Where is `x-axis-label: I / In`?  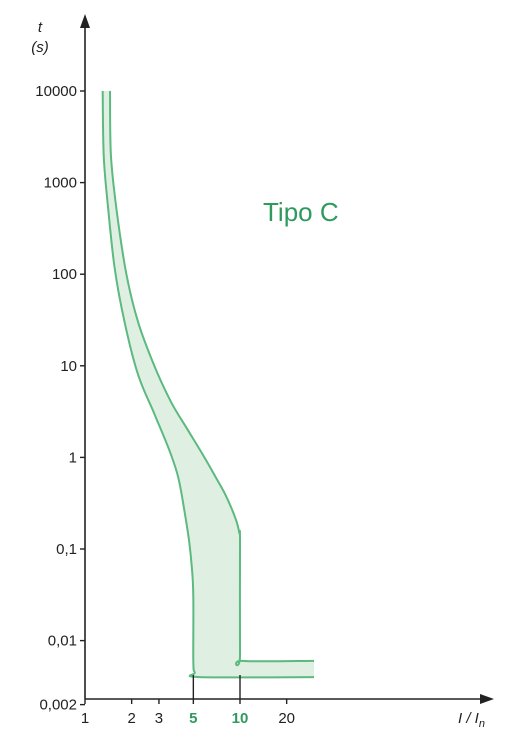
x-axis-label: I / In is located at coordinates (471, 720).